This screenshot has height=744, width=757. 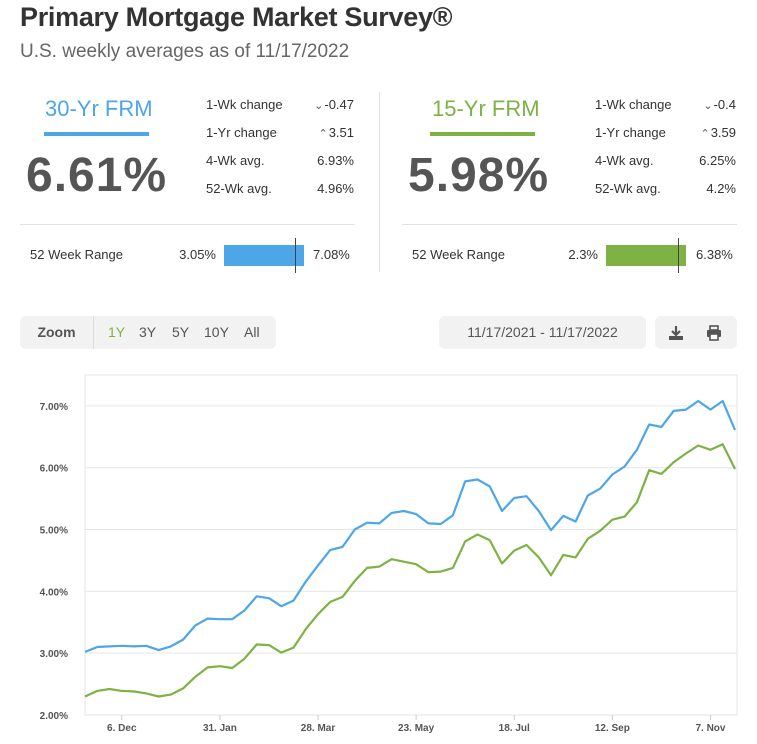 I want to click on x-tick-label: 7. Nov, so click(x=710, y=728).